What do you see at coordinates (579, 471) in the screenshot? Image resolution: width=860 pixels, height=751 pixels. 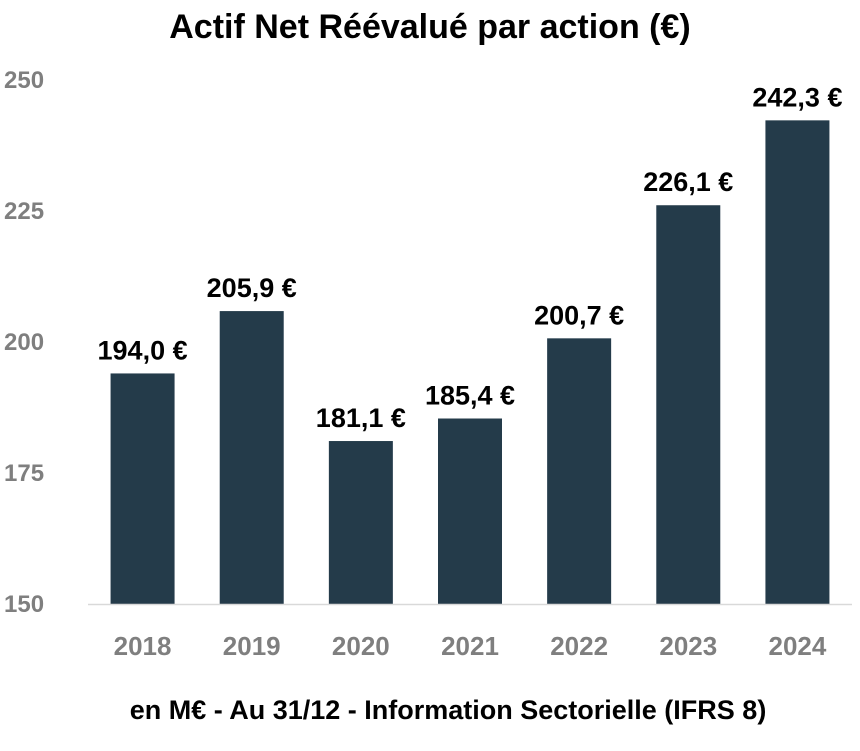 I see `bar-2022` at bounding box center [579, 471].